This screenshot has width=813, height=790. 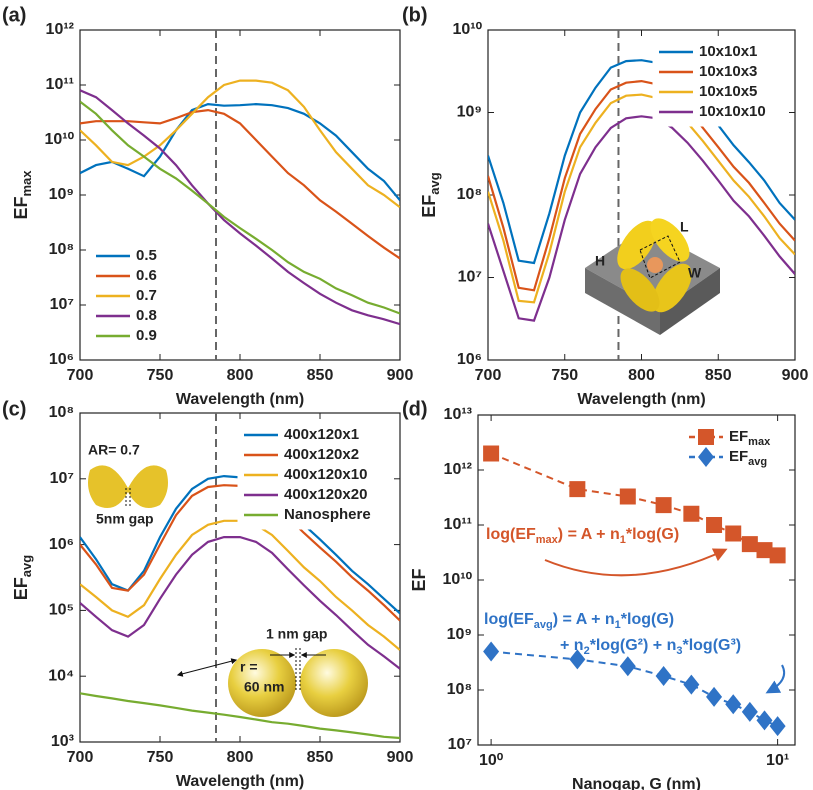 I want to click on y-tick-label: 10¹³, so click(x=458, y=414).